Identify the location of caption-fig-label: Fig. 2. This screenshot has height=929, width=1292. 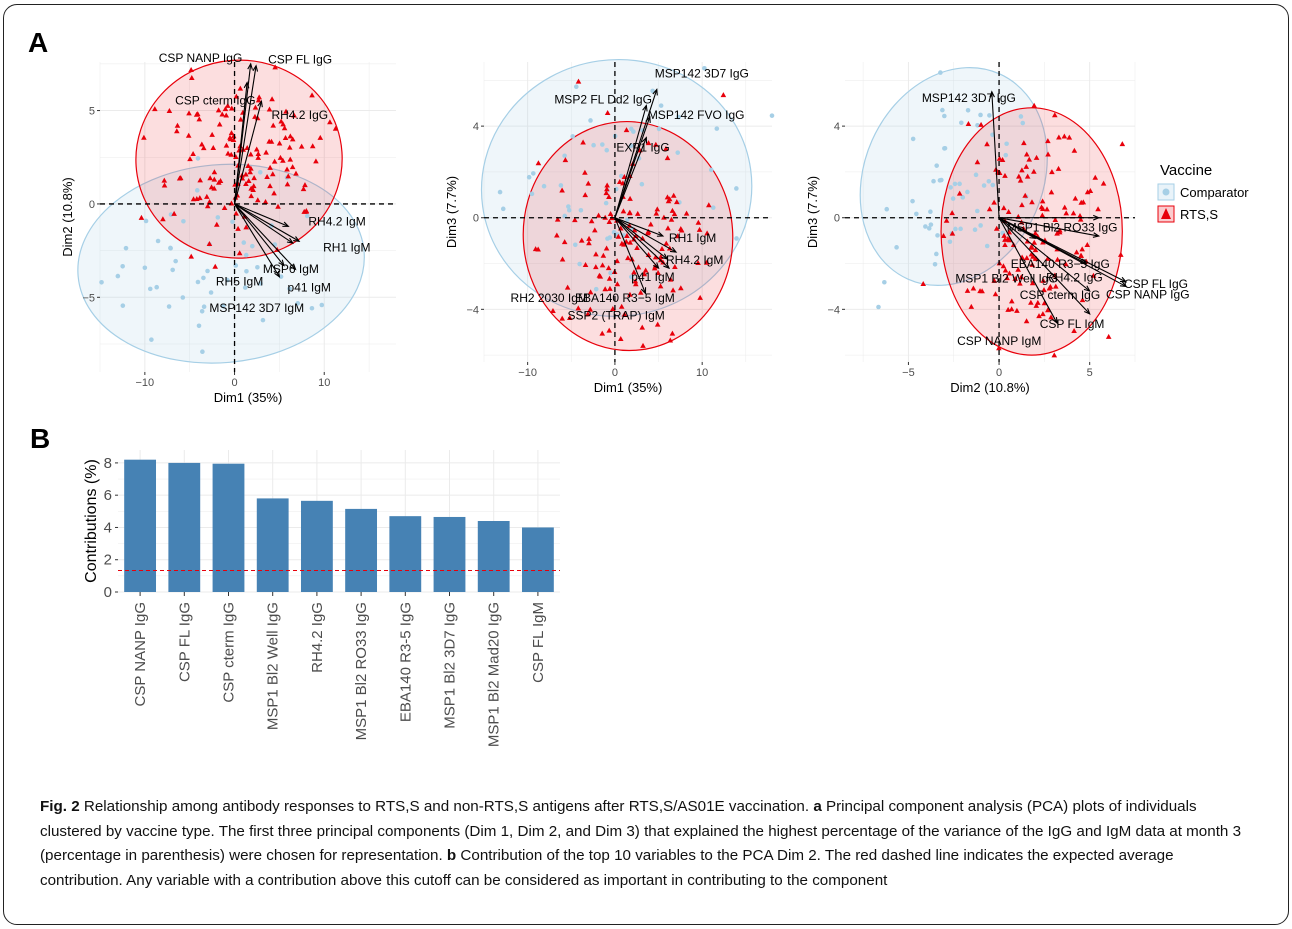
(60, 806).